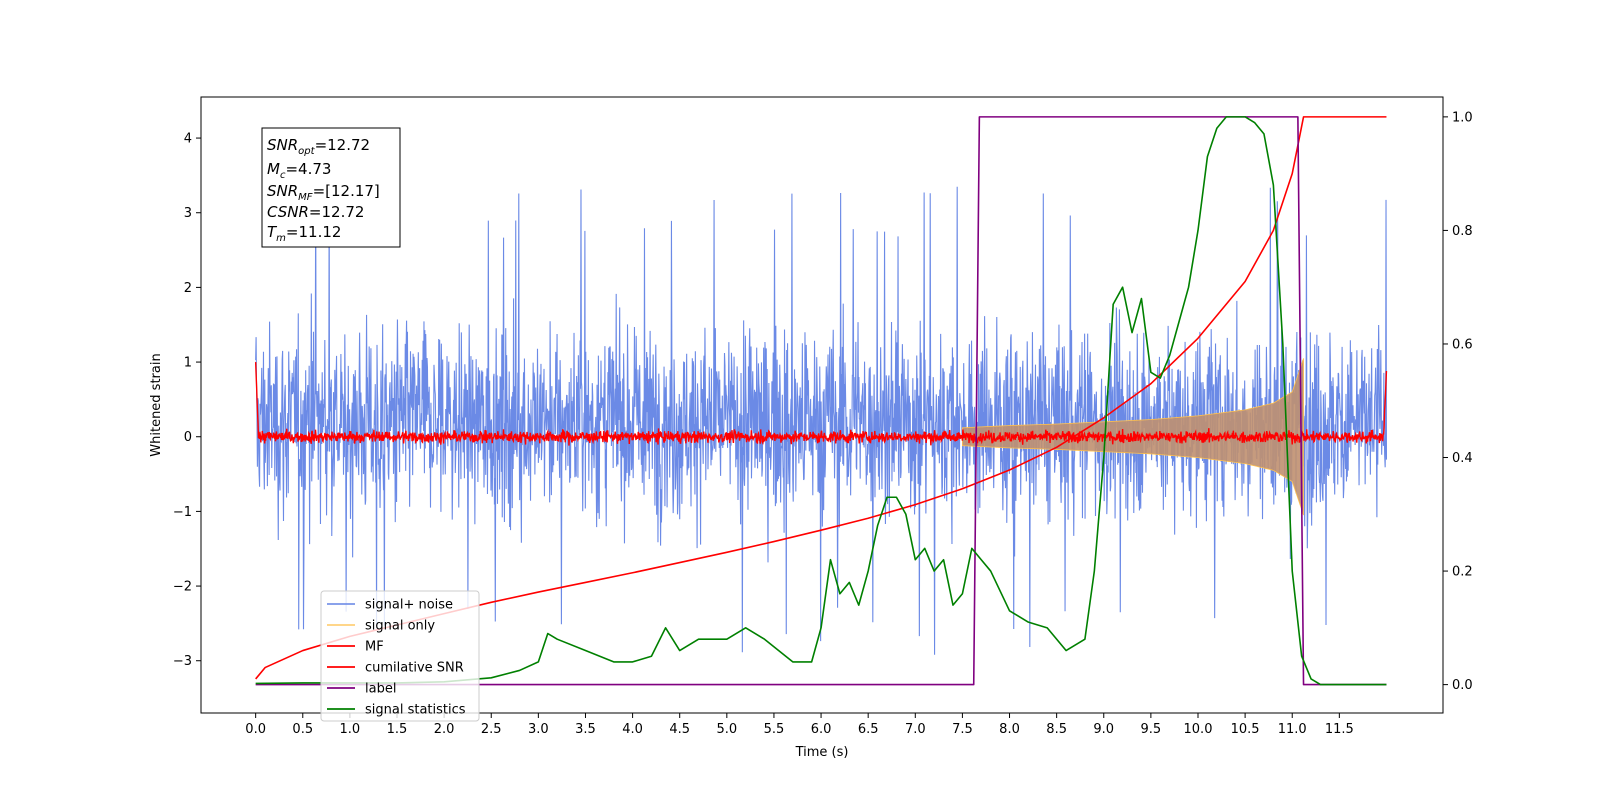 Image resolution: width=1600 pixels, height=800 pixels. I want to click on y-right-tick-label: 0.2, so click(1462, 572).